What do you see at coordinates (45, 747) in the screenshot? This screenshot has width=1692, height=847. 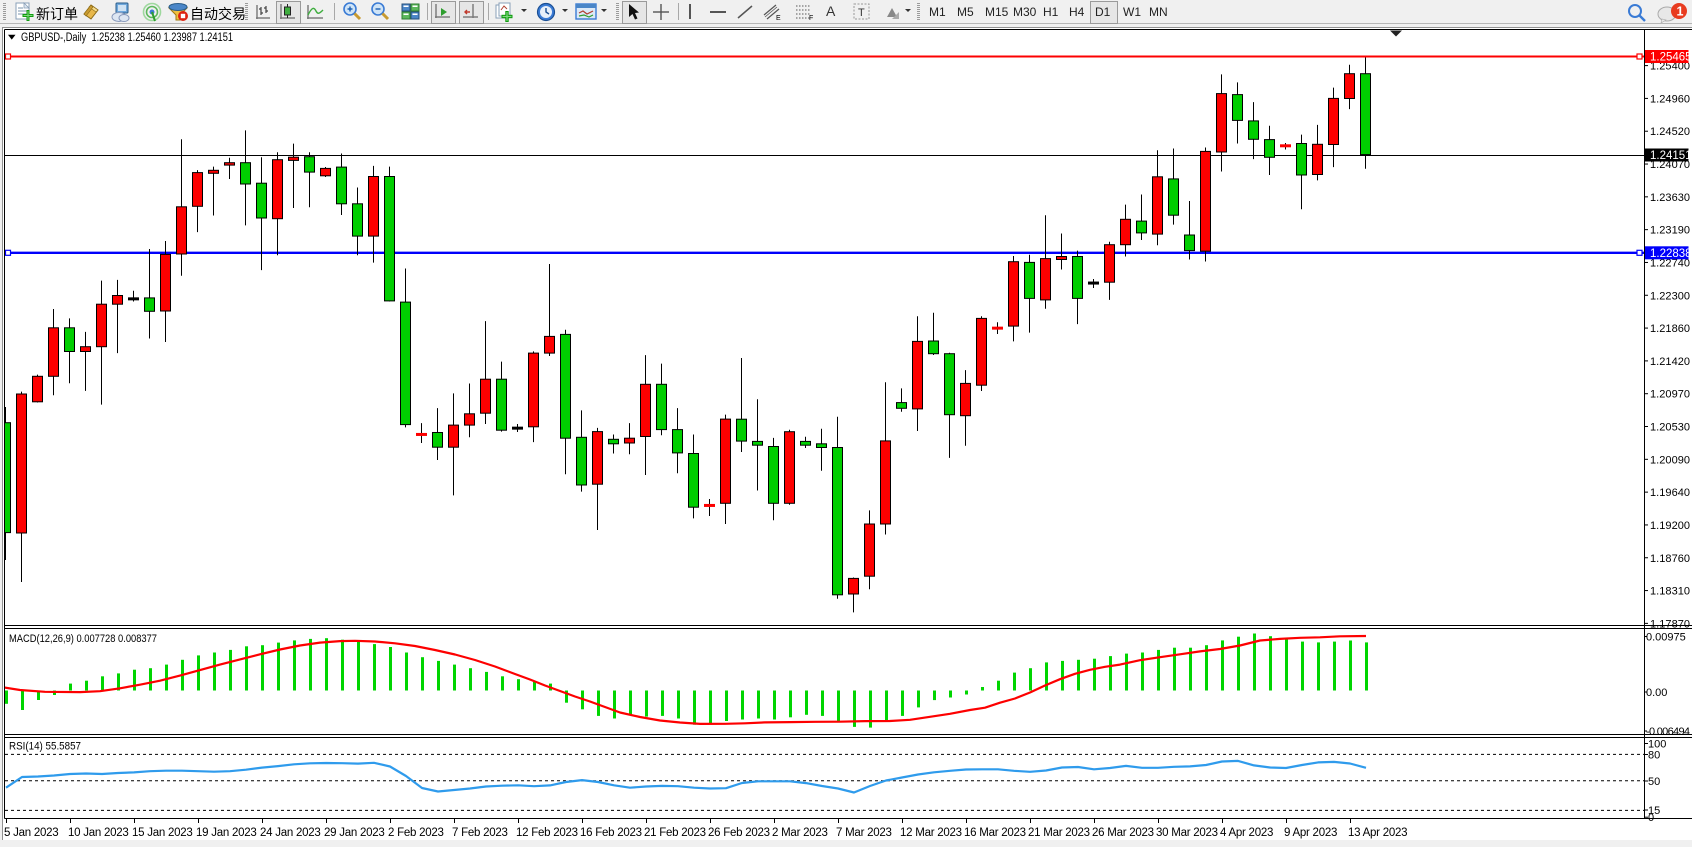 I see `svg-text: RSI(14) 55.5857` at bounding box center [45, 747].